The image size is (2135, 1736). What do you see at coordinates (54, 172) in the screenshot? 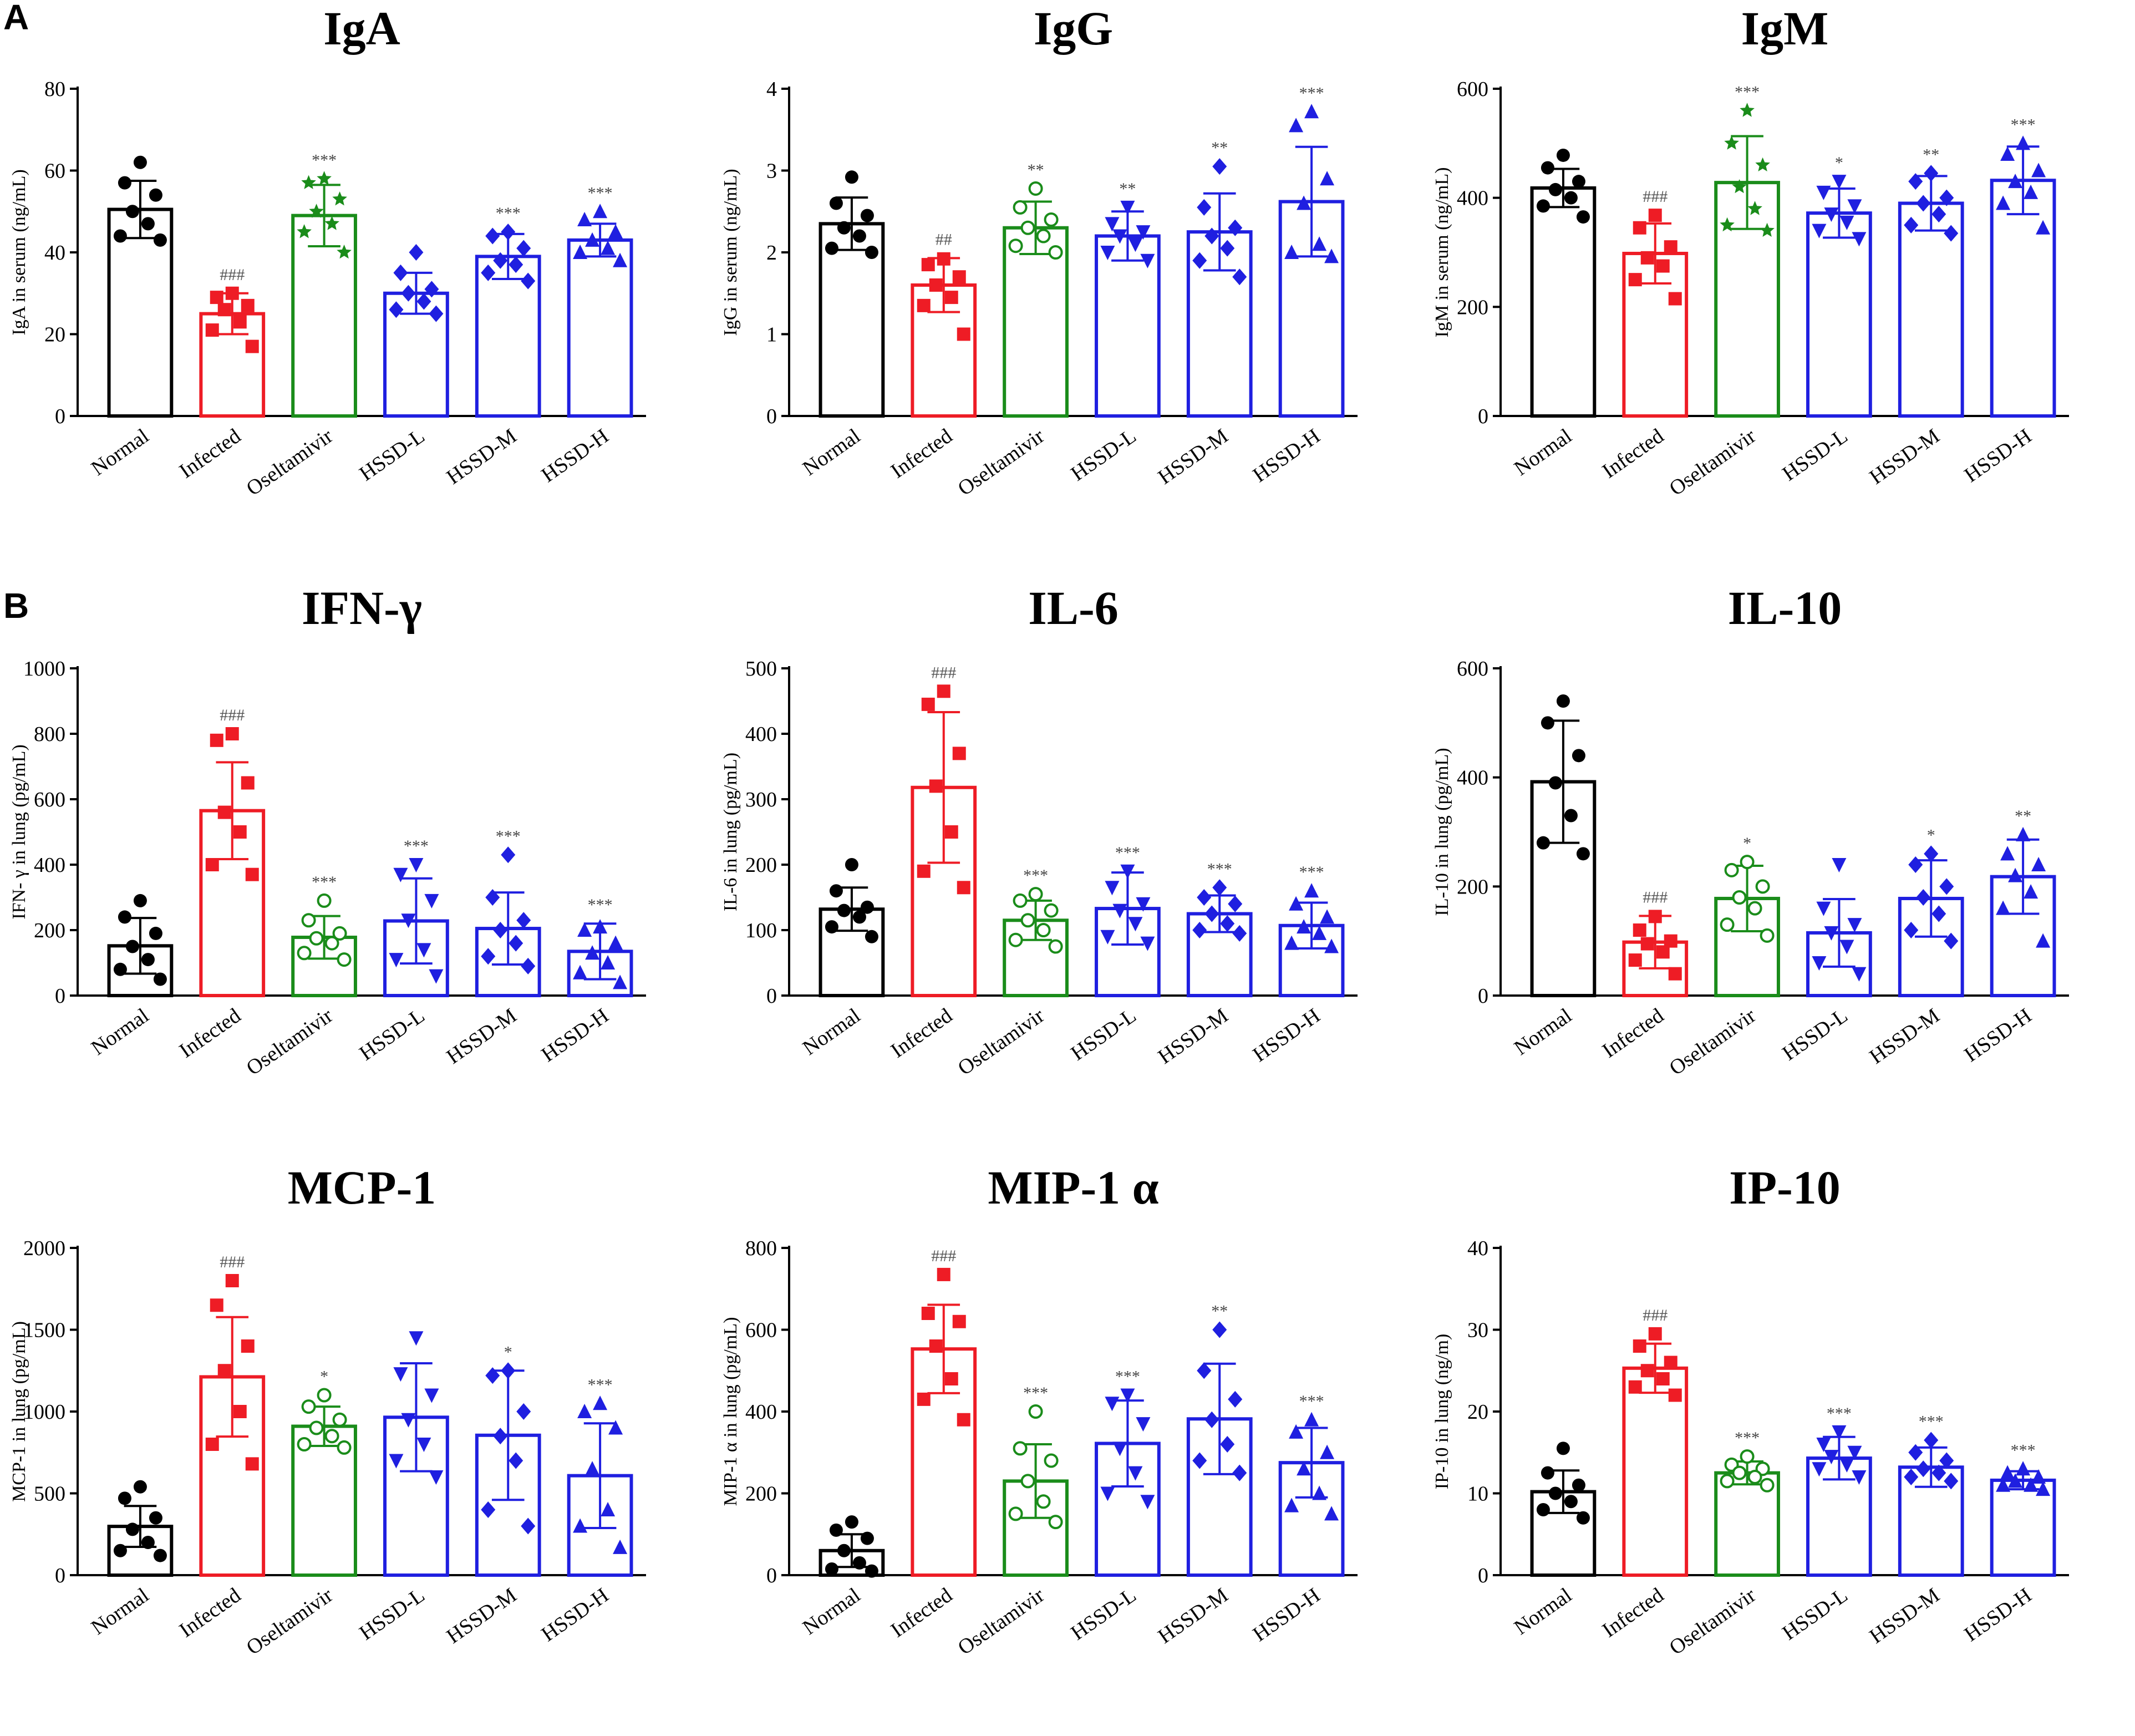
I see `y-tick-label: 60` at bounding box center [54, 172].